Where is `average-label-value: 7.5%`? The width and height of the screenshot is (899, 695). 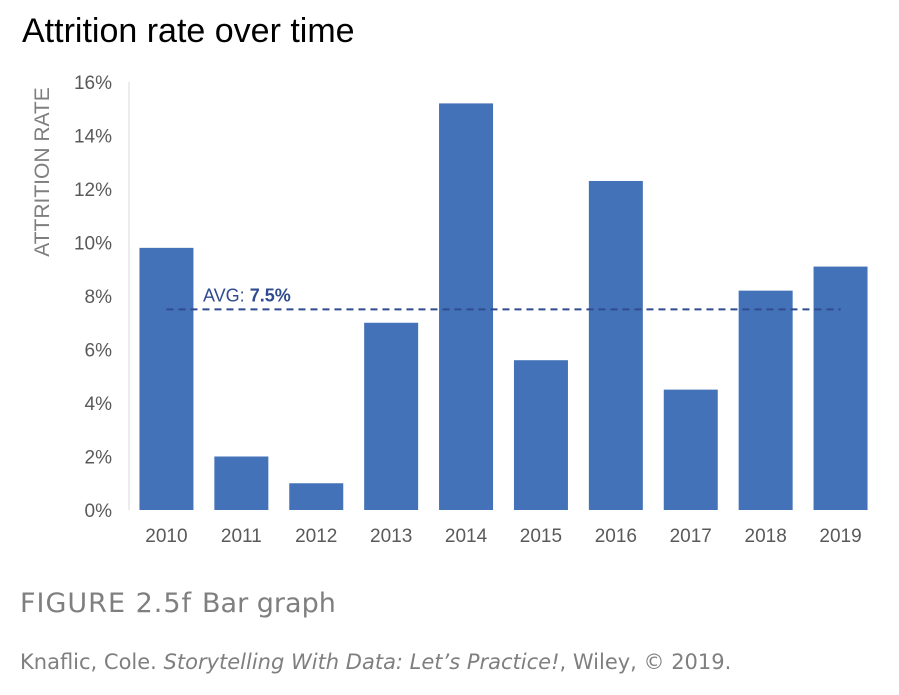 average-label-value: 7.5% is located at coordinates (270, 295).